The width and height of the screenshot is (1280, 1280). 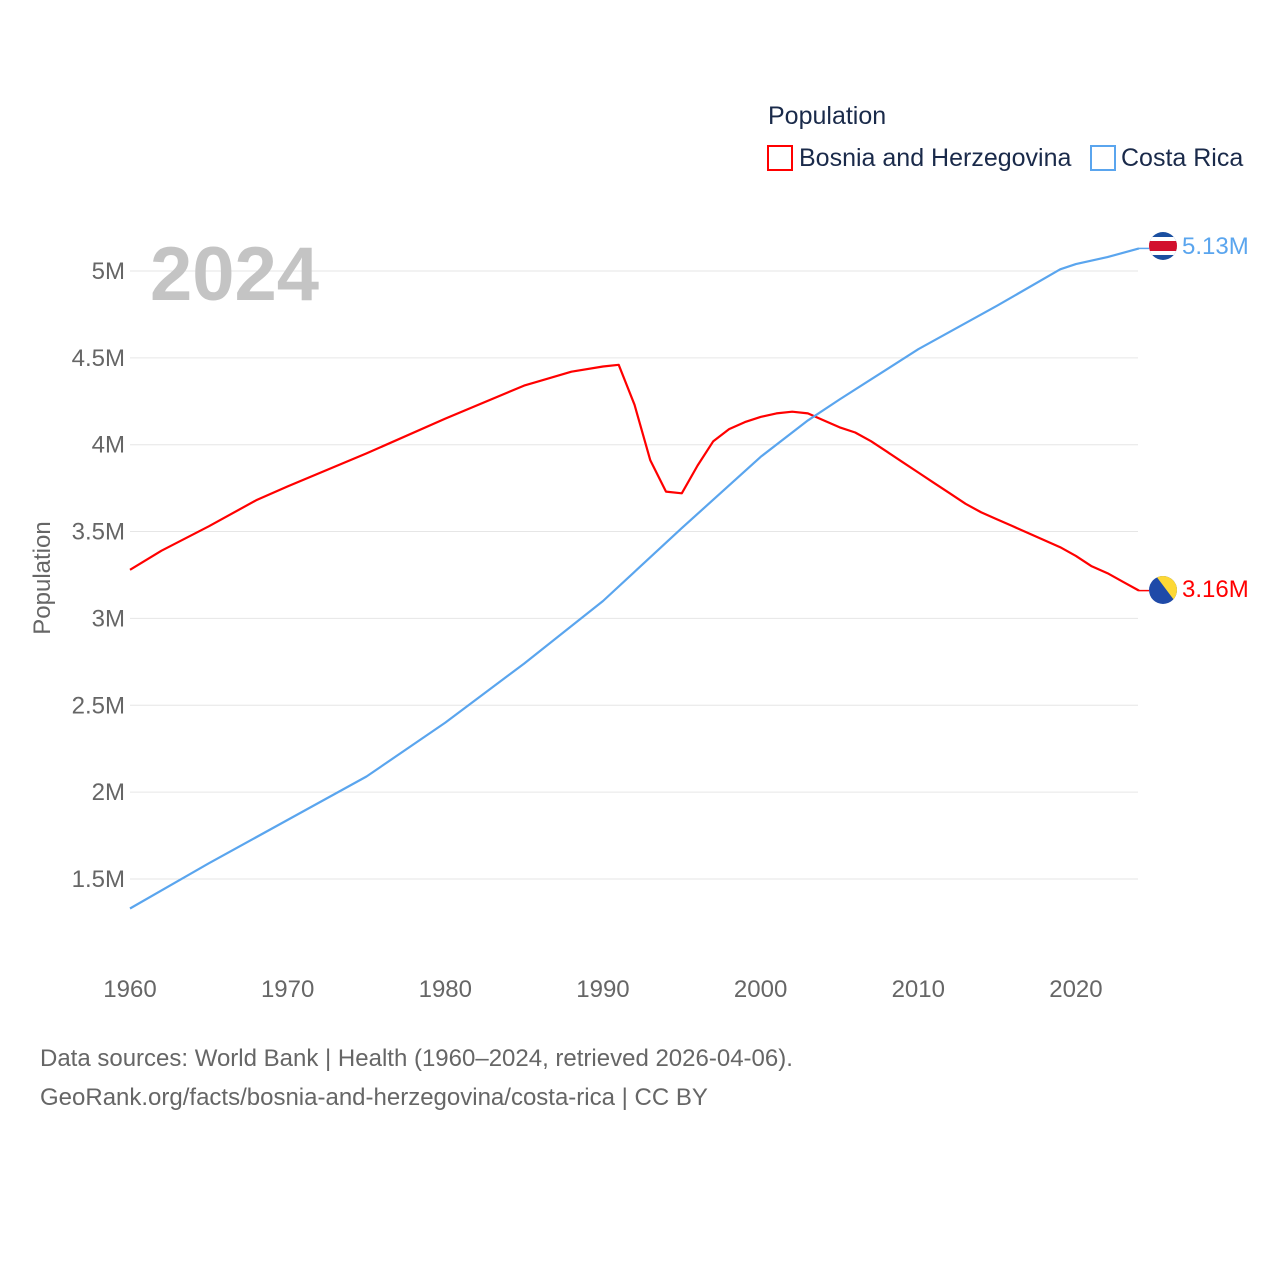 I want to click on y-tick-label: 5M, so click(x=108, y=271).